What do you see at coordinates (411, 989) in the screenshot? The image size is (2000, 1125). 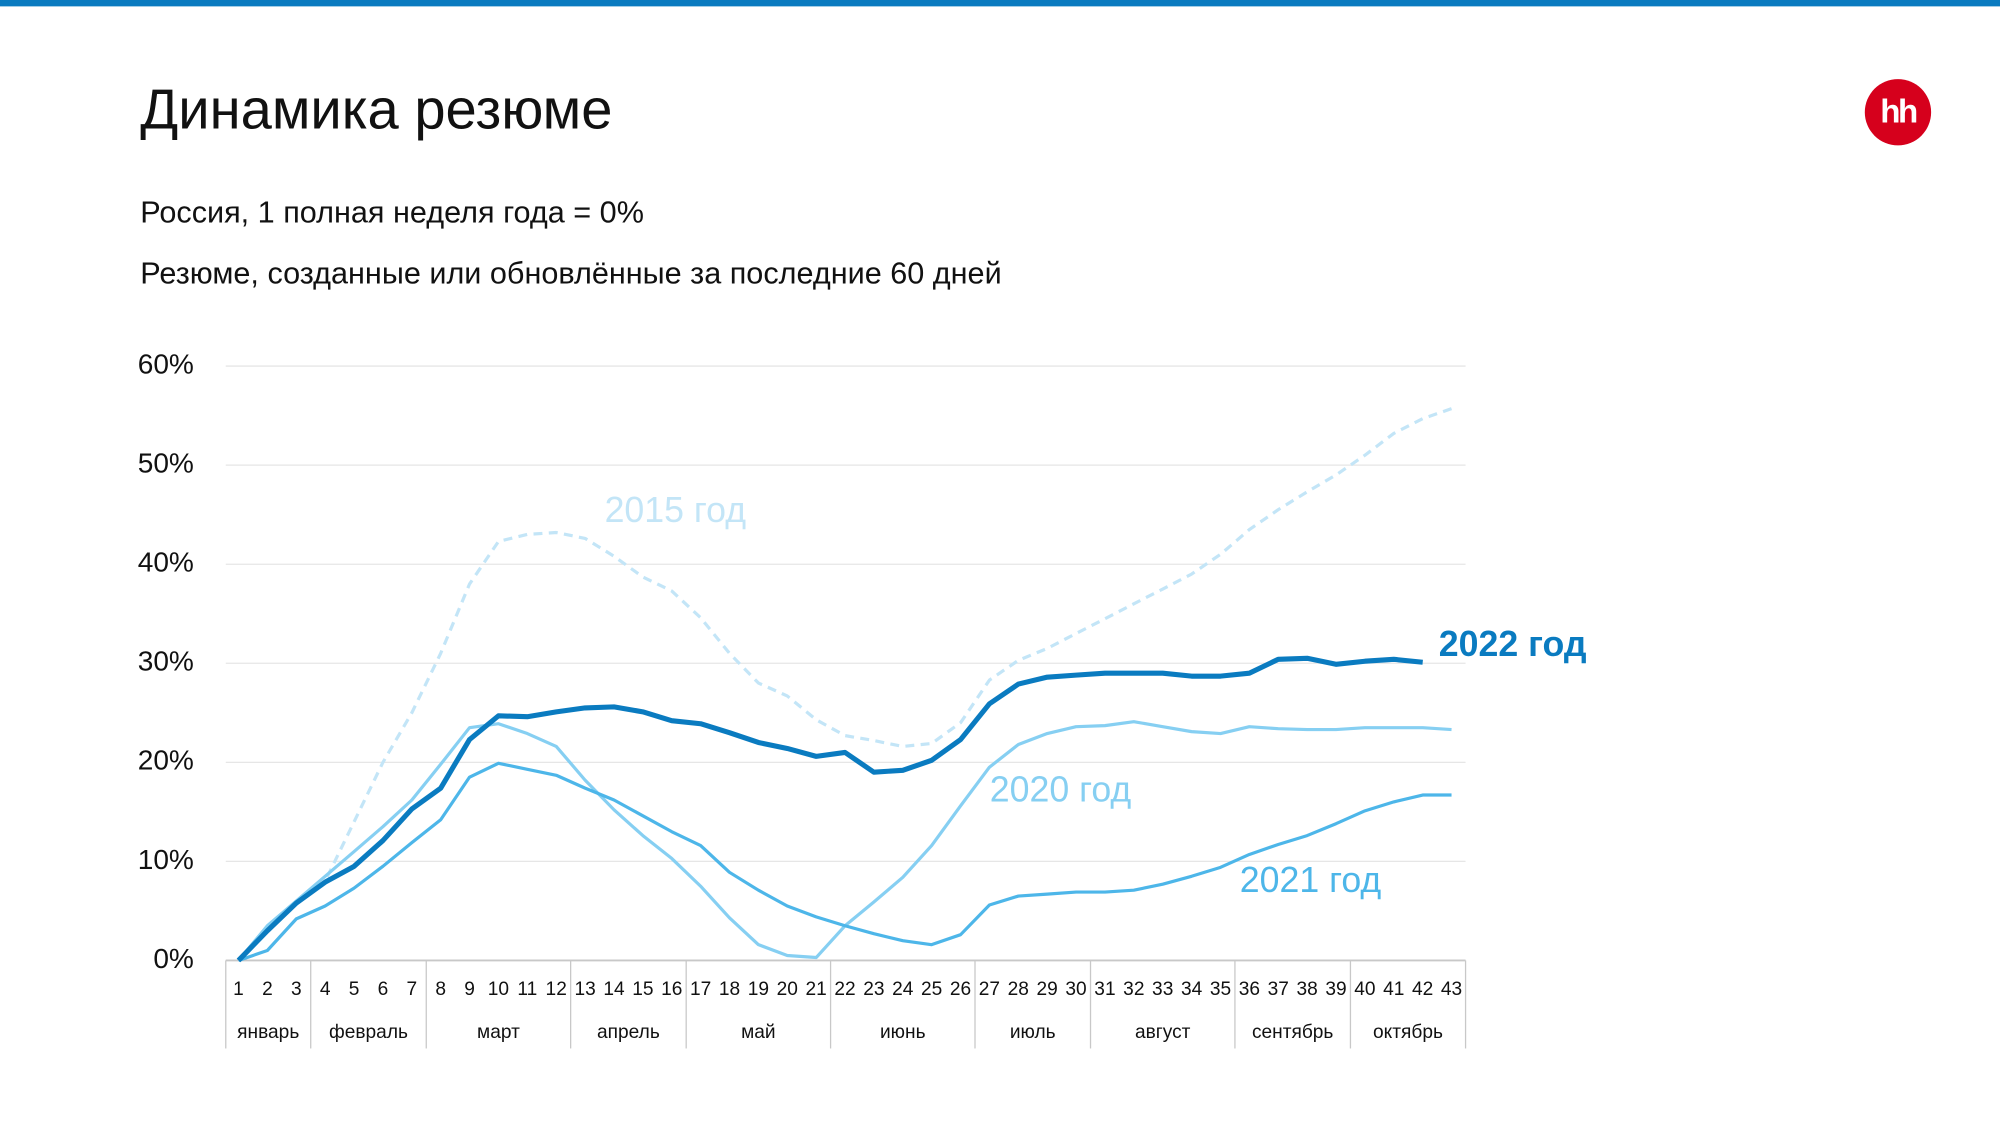 I see `x-tick-label: 7` at bounding box center [411, 989].